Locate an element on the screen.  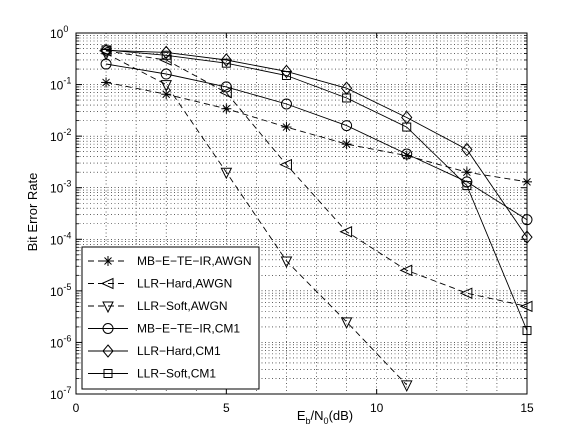
legend-label: LLR−Hard,CM1 is located at coordinates (179, 351).